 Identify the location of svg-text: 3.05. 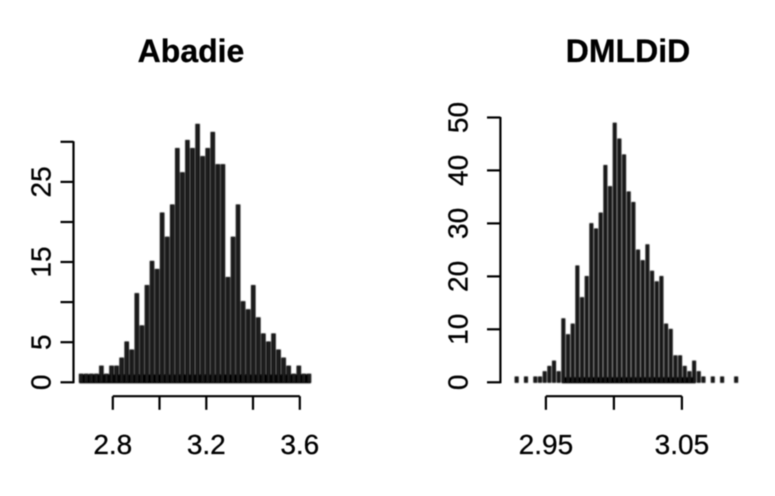
(682, 444).